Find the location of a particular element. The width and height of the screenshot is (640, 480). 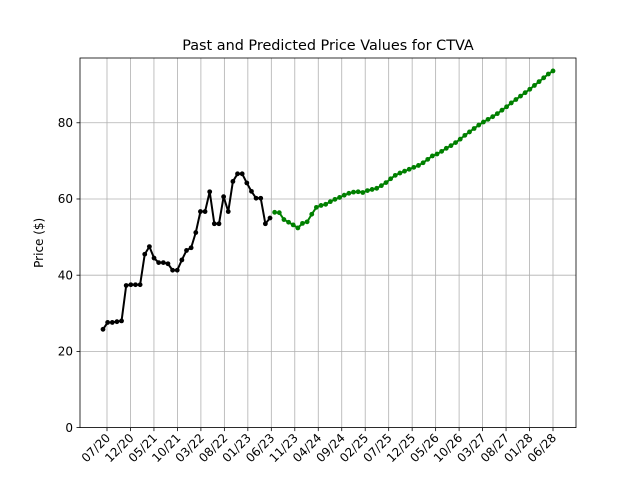

y-tick-label: 40 is located at coordinates (65, 275).